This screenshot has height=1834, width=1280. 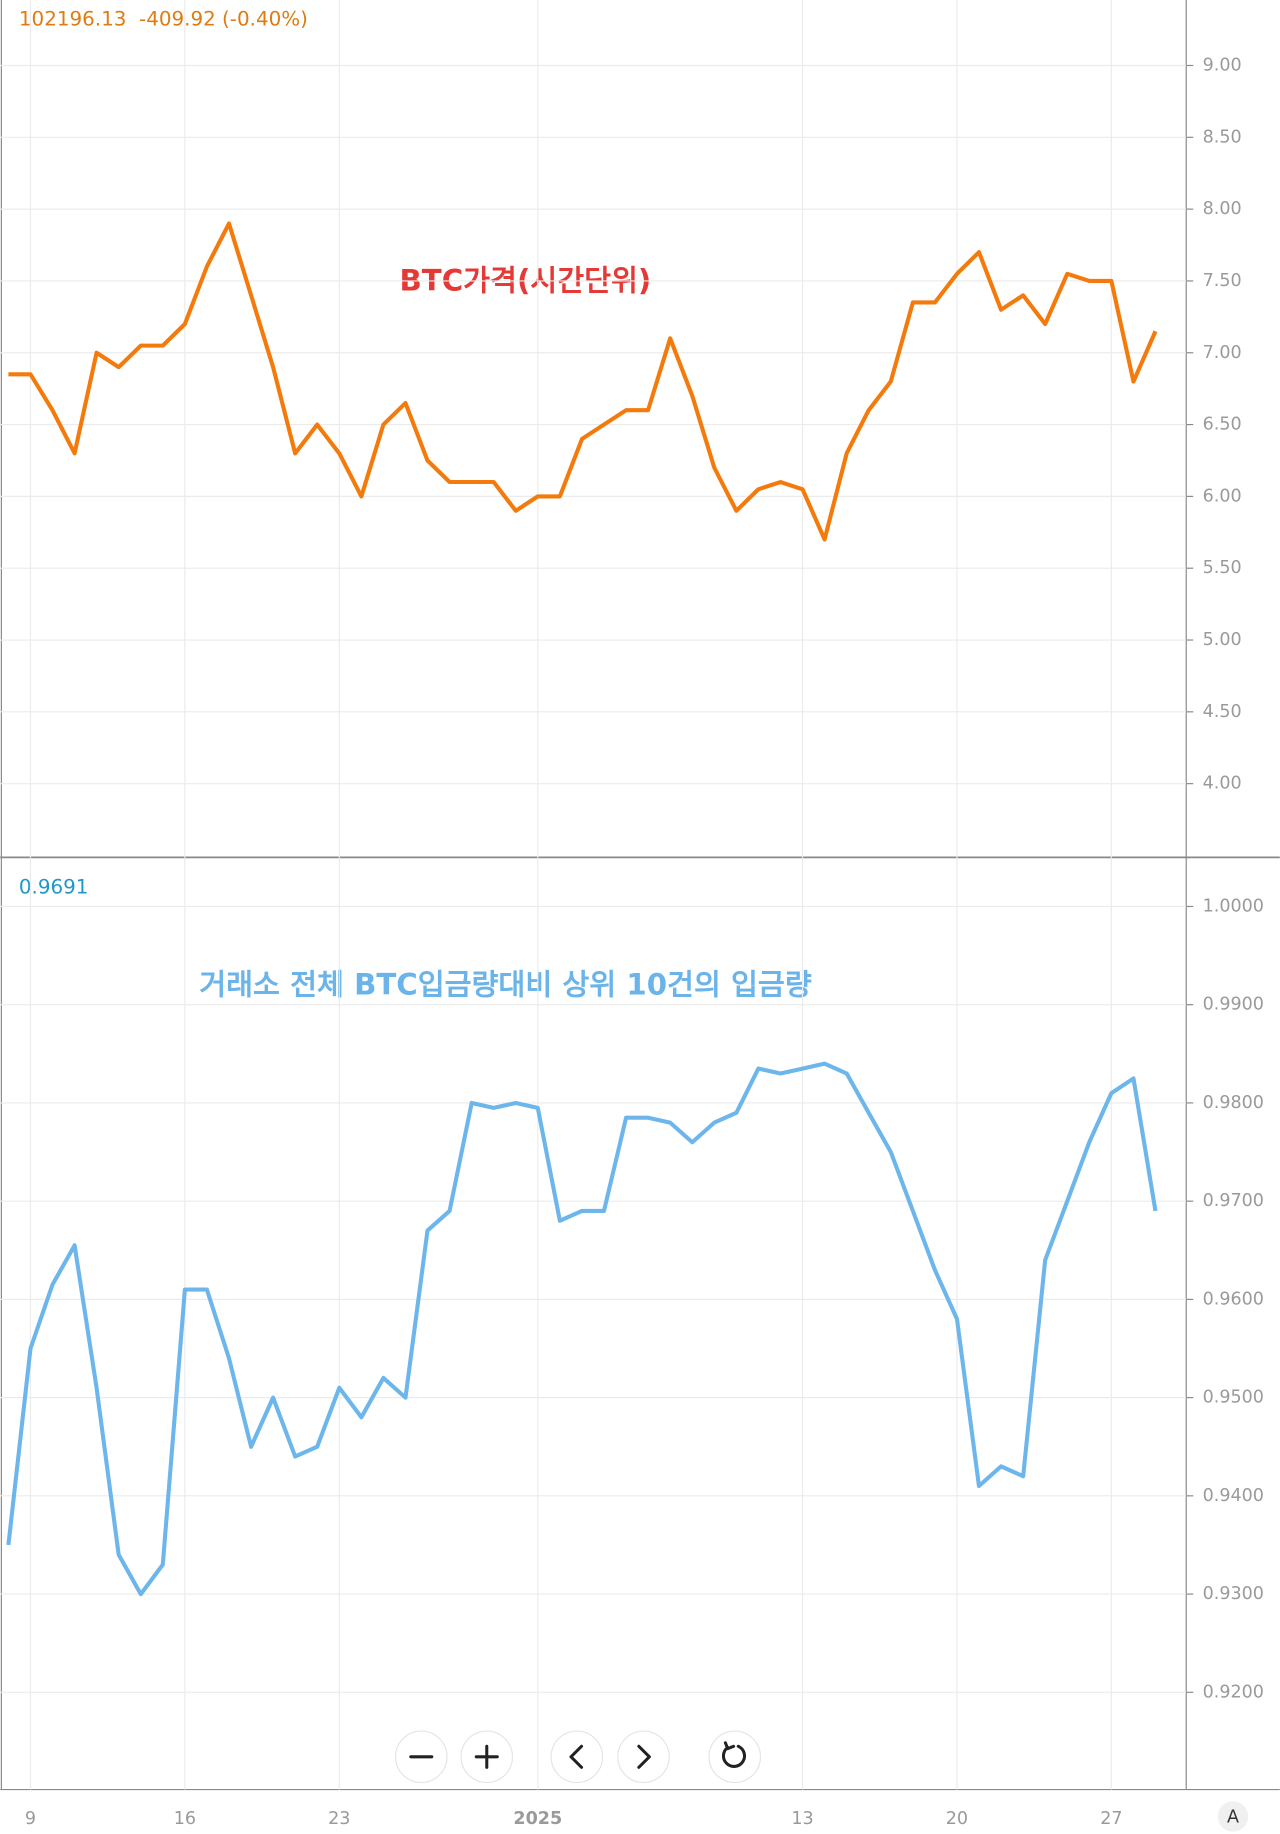 What do you see at coordinates (735, 1757) in the screenshot?
I see `reset-button` at bounding box center [735, 1757].